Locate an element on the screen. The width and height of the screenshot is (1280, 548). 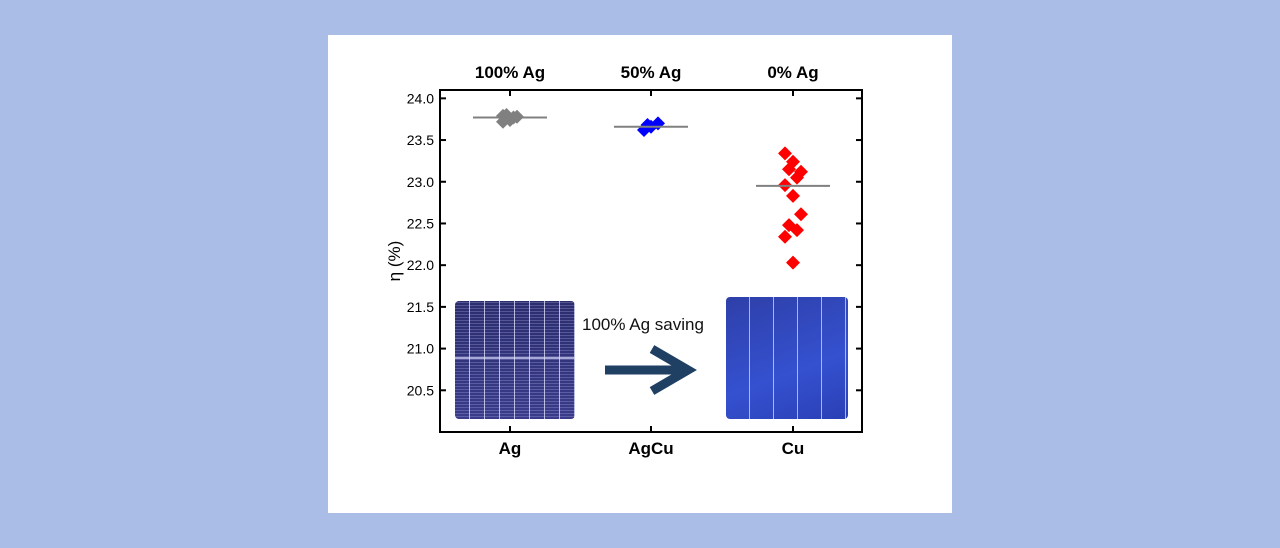
y-axis-label: η (%) is located at coordinates (394, 261).